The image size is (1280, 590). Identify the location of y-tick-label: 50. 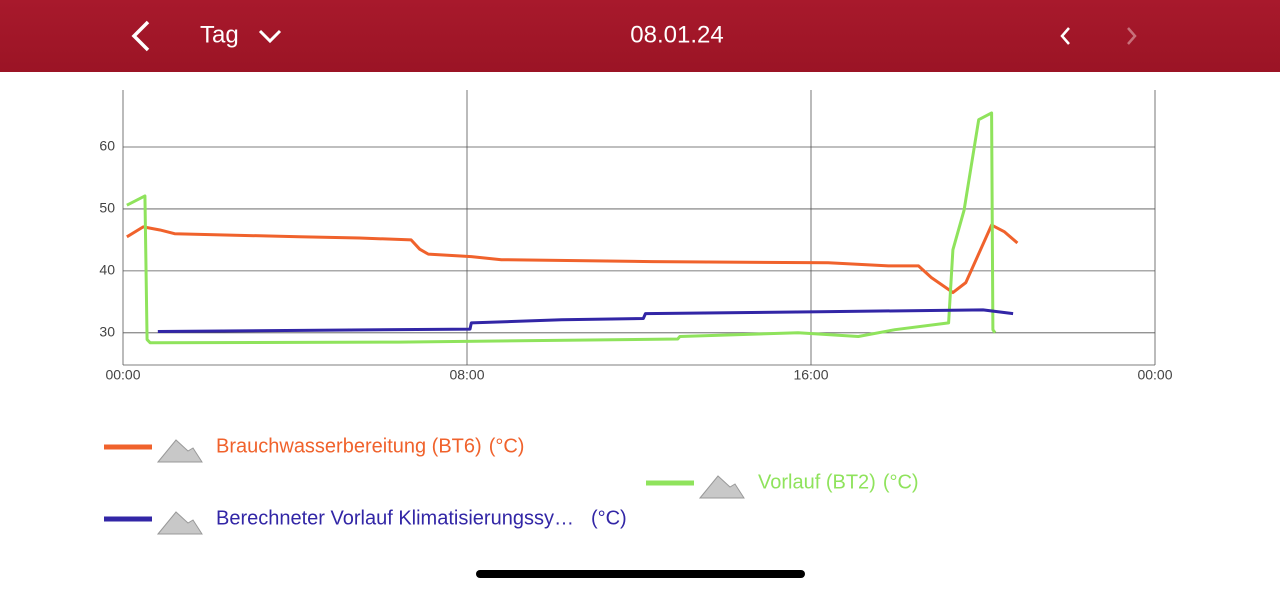
(107, 208).